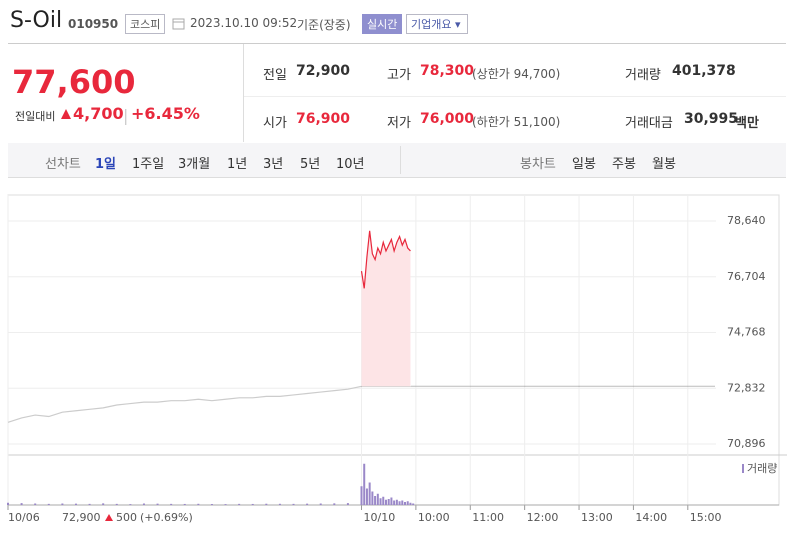 The width and height of the screenshot is (787, 540). Describe the element at coordinates (350, 164) in the screenshot. I see `tab: 10년` at that location.